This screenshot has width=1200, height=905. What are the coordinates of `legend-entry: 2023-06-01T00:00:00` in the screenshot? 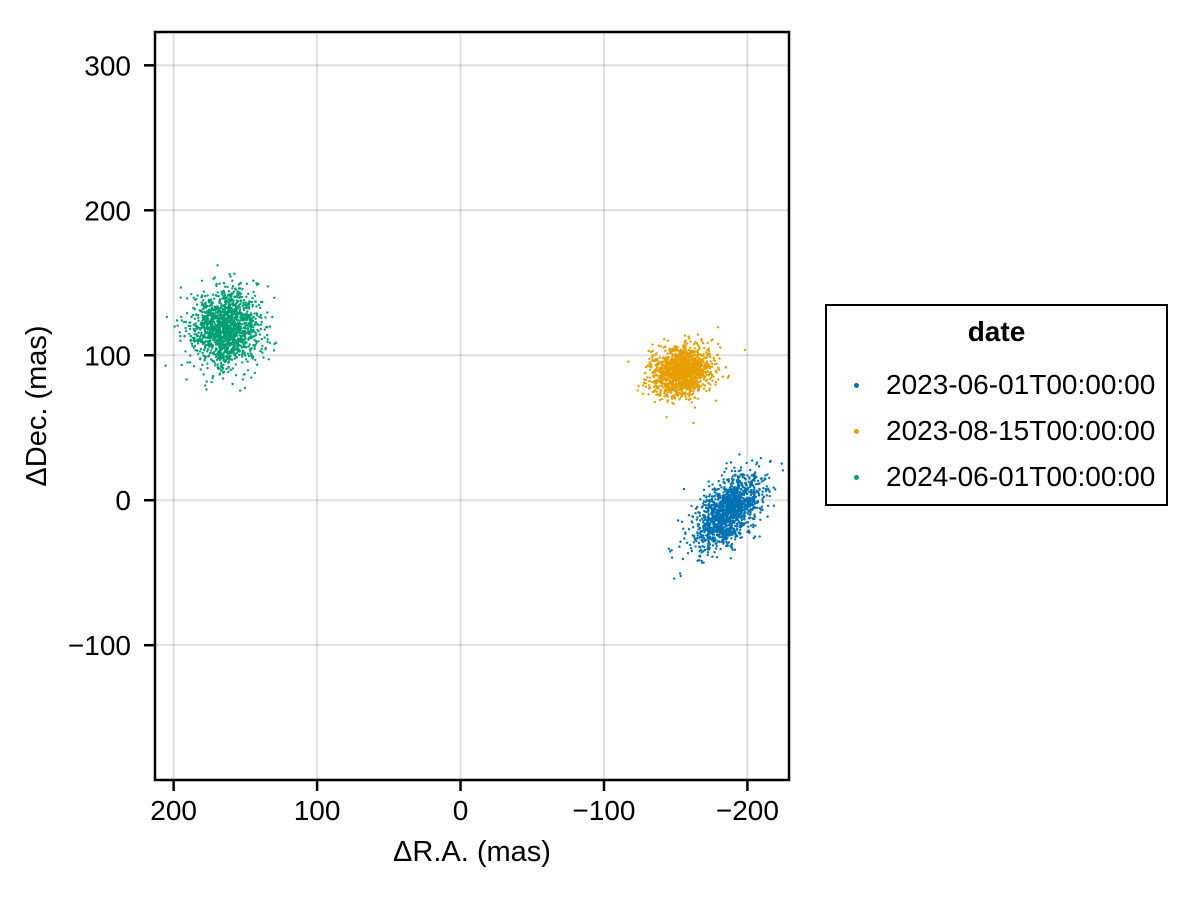 It's located at (996, 385).